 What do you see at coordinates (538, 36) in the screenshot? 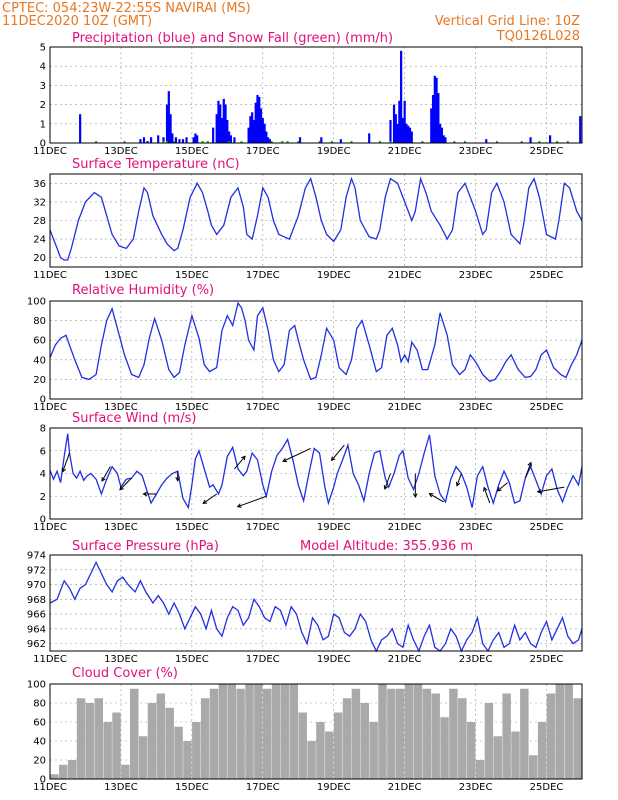
I see `header-code: TQ0126L028` at bounding box center [538, 36].